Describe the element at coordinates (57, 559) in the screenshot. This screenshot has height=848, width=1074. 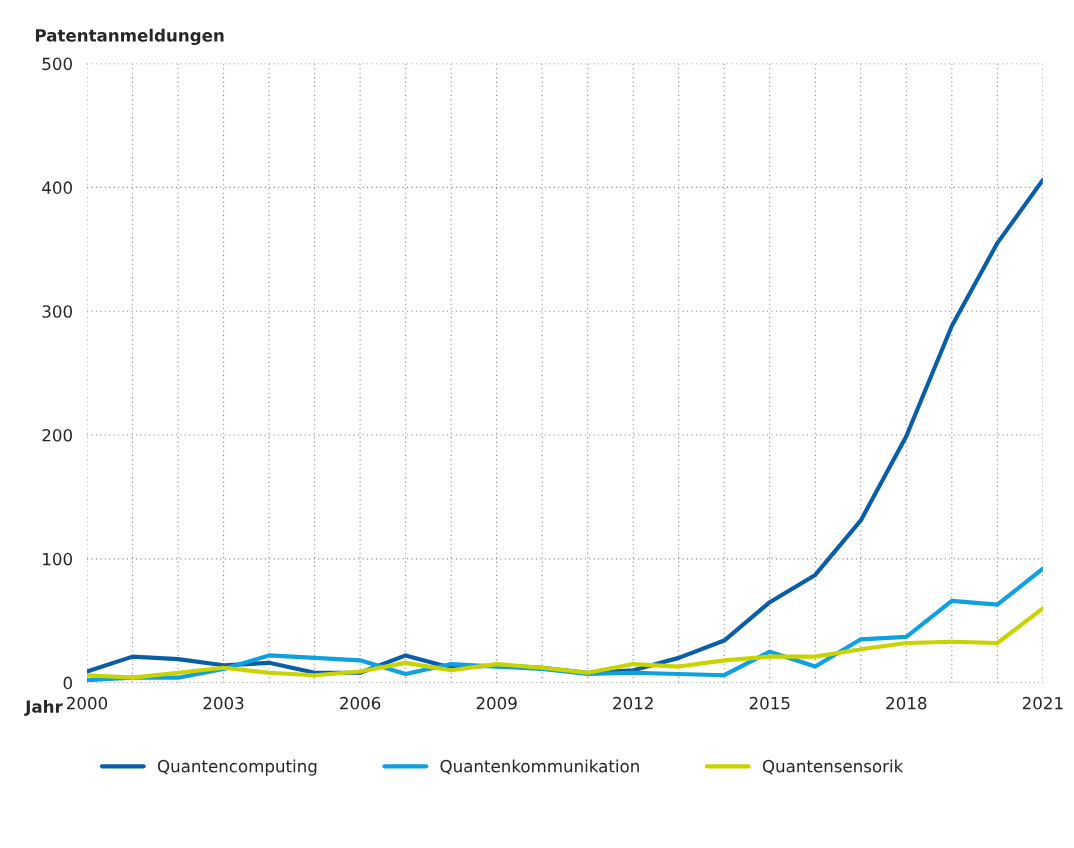
I see `y-tick-label: 100` at that location.